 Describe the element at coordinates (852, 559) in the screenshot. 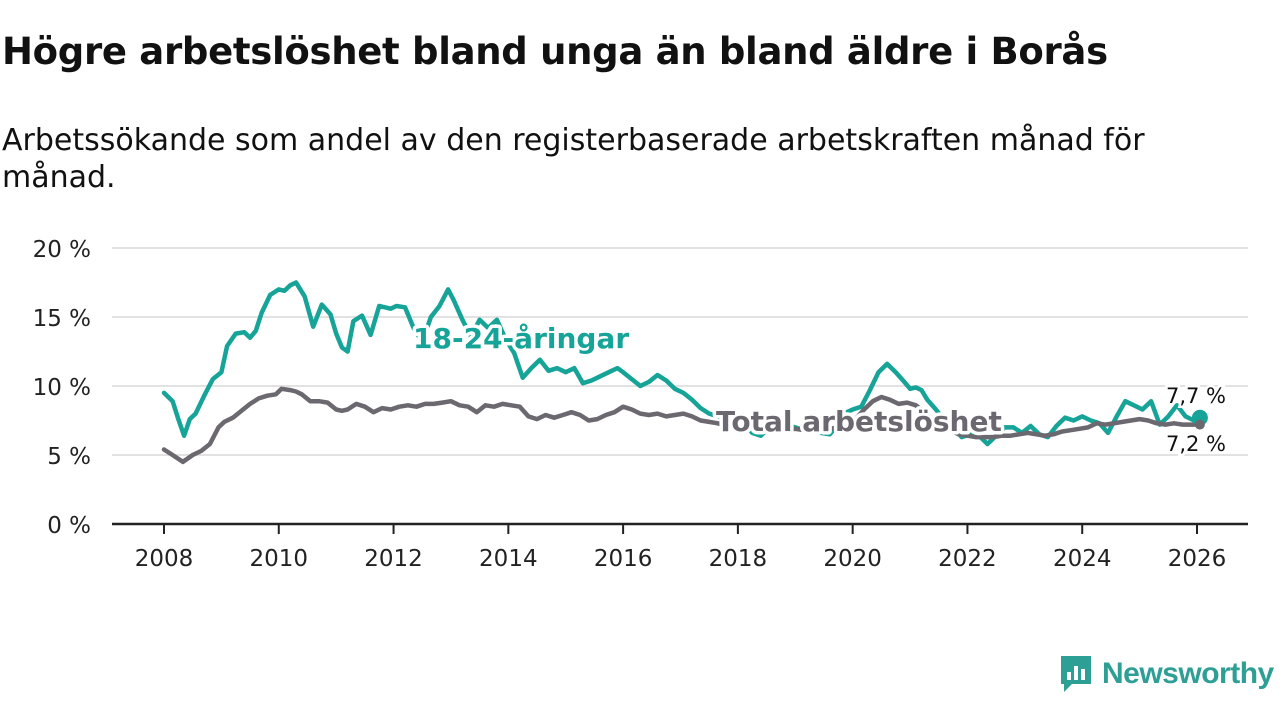

I see `x-tick-label: 2020` at that location.